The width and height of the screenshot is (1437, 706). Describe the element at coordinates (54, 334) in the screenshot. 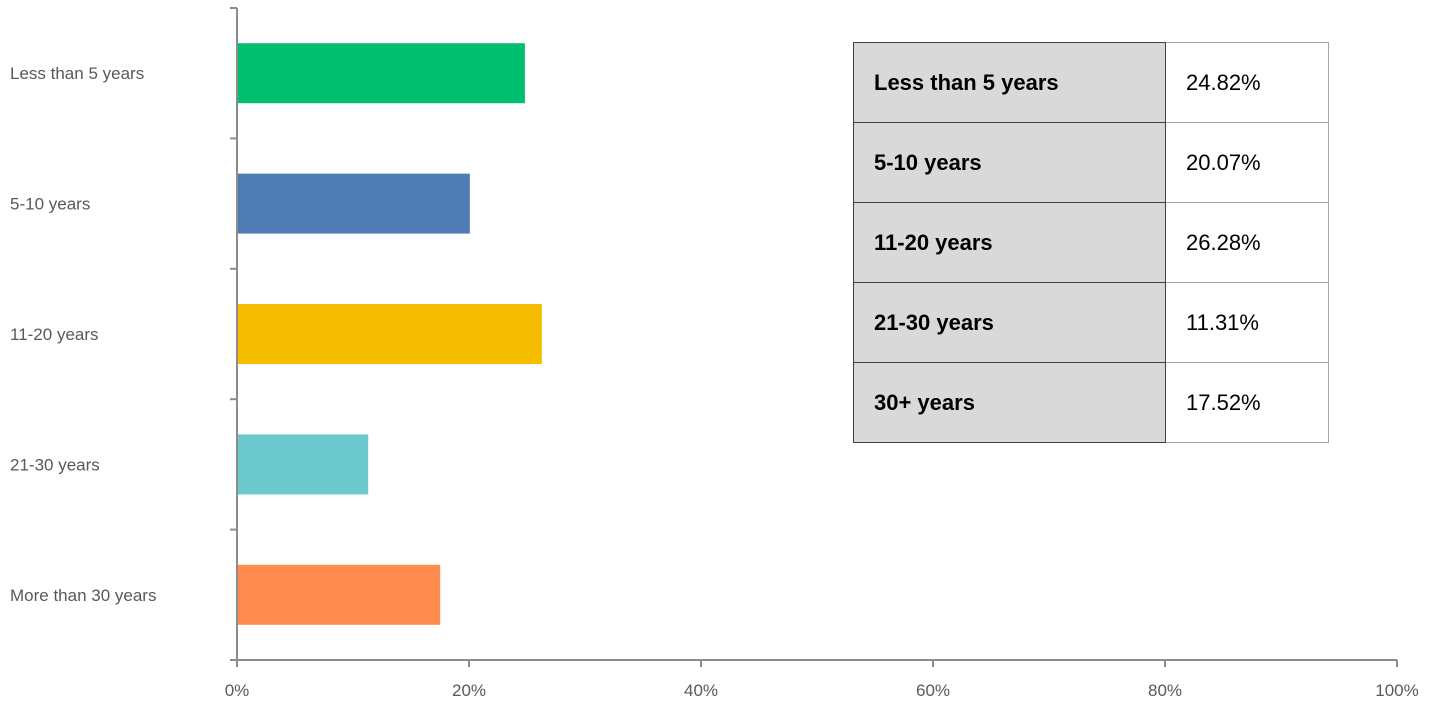

I see `category-label: 11-20 years` at that location.